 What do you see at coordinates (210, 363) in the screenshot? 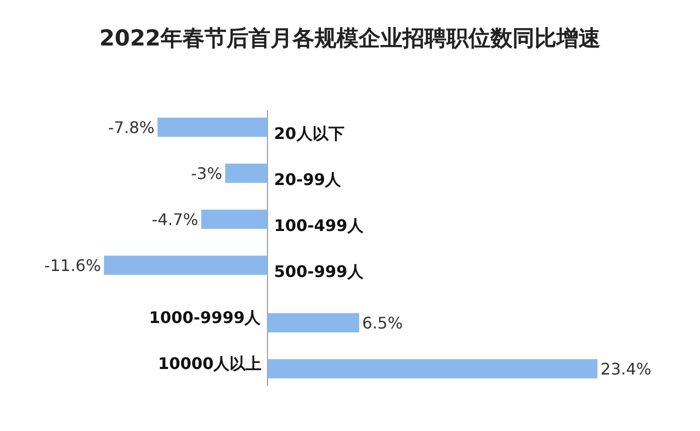
I see `y-tick-label: 10000人以上` at bounding box center [210, 363].